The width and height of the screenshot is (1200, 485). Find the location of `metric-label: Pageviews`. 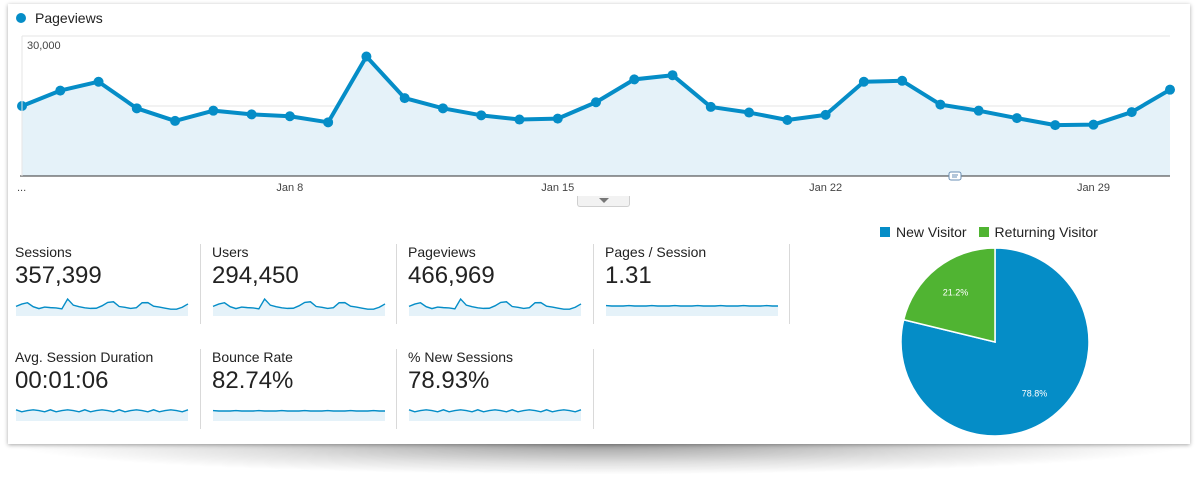

metric-label: Pageviews is located at coordinates (442, 252).